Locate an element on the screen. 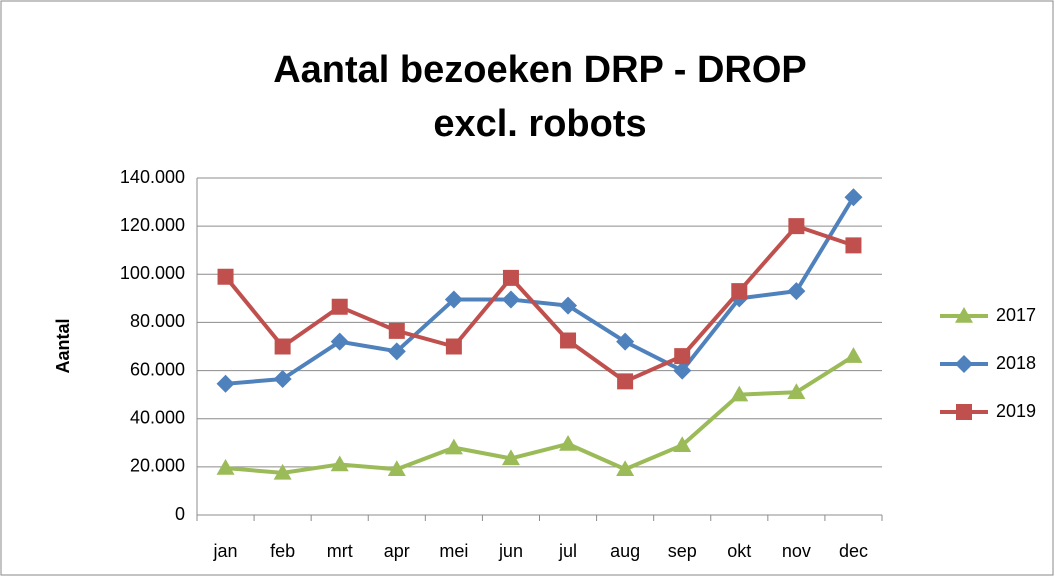 This screenshot has width=1055, height=576. x-tick-label: okt is located at coordinates (739, 551).